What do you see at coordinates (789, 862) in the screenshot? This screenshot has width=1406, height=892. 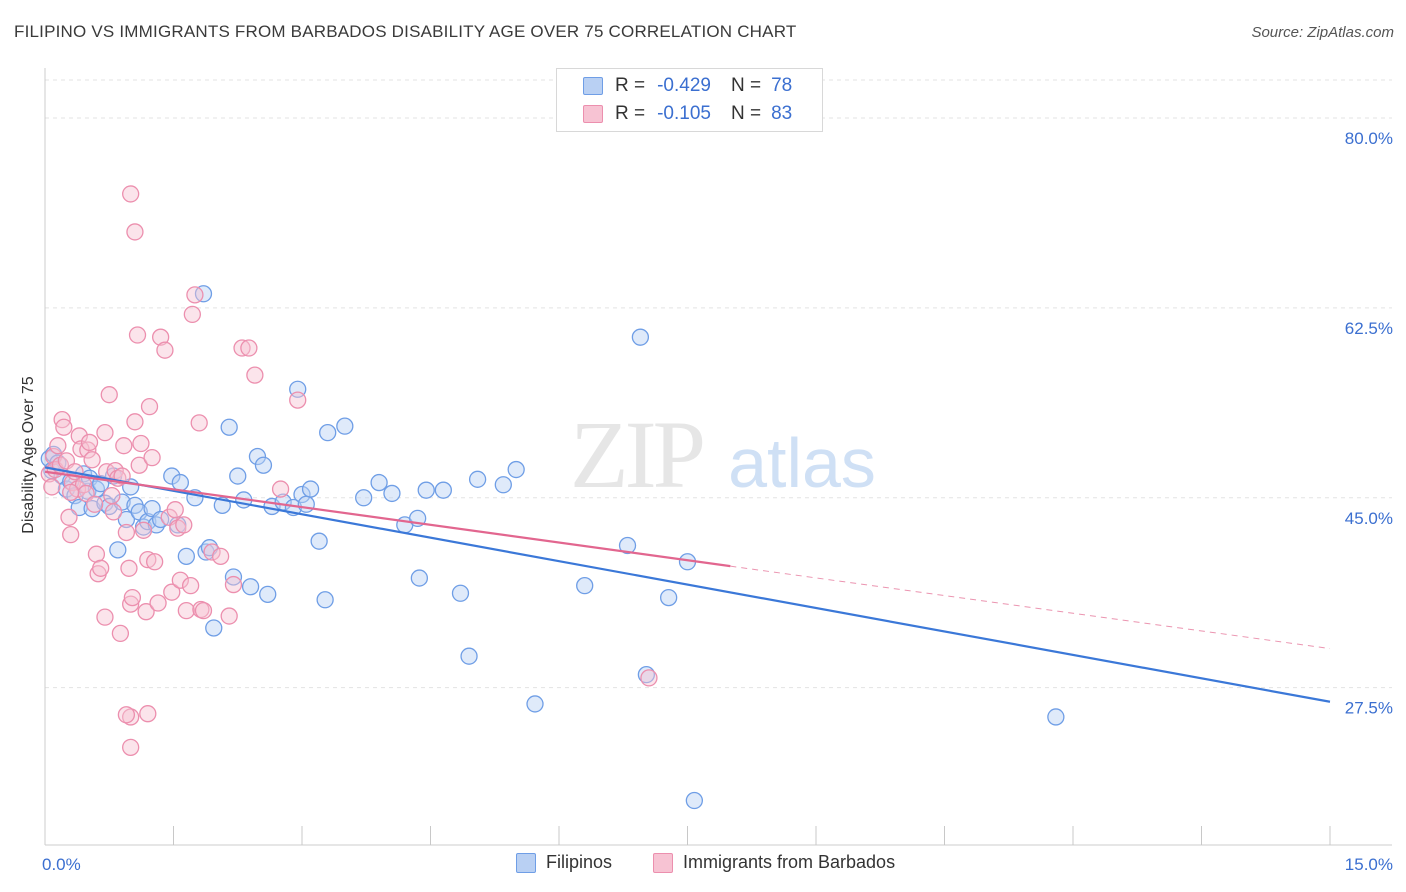 I see `legend-label: Immigrants from Barbados` at bounding box center [789, 862].